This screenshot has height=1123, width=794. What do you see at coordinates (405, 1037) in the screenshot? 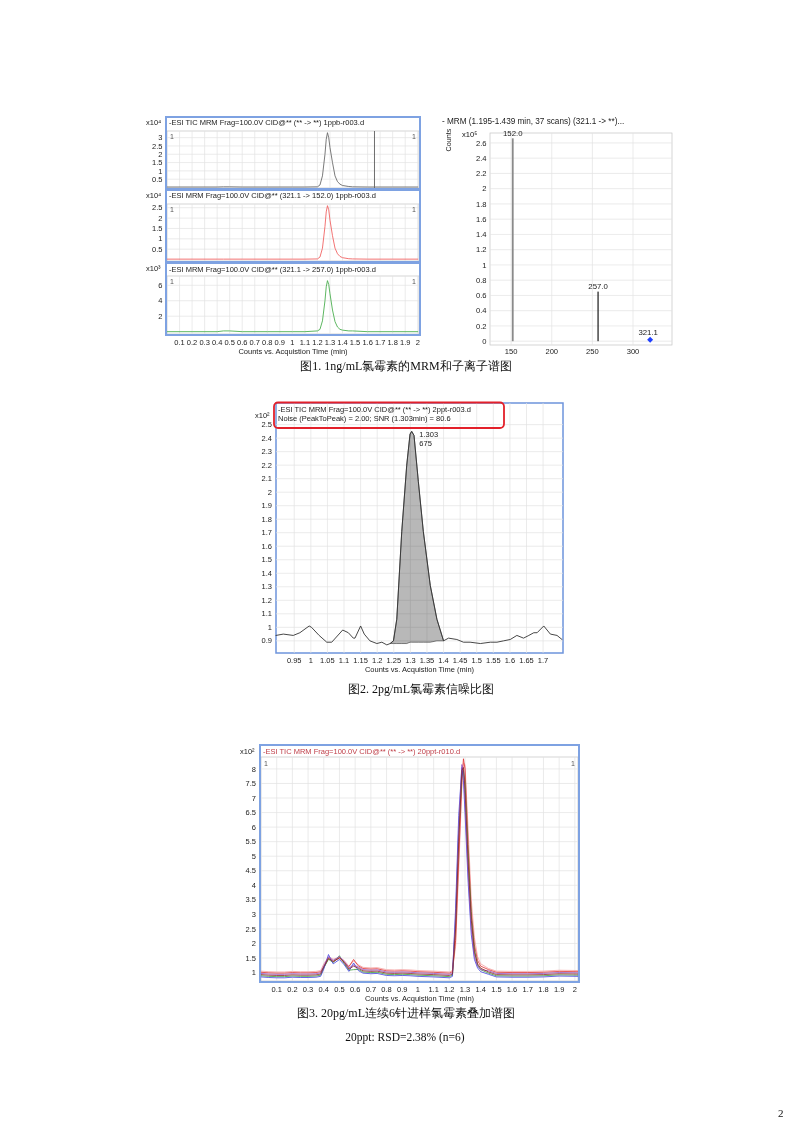
I see `text: 20ppt: RSD=2.38% (n=6)` at bounding box center [405, 1037].